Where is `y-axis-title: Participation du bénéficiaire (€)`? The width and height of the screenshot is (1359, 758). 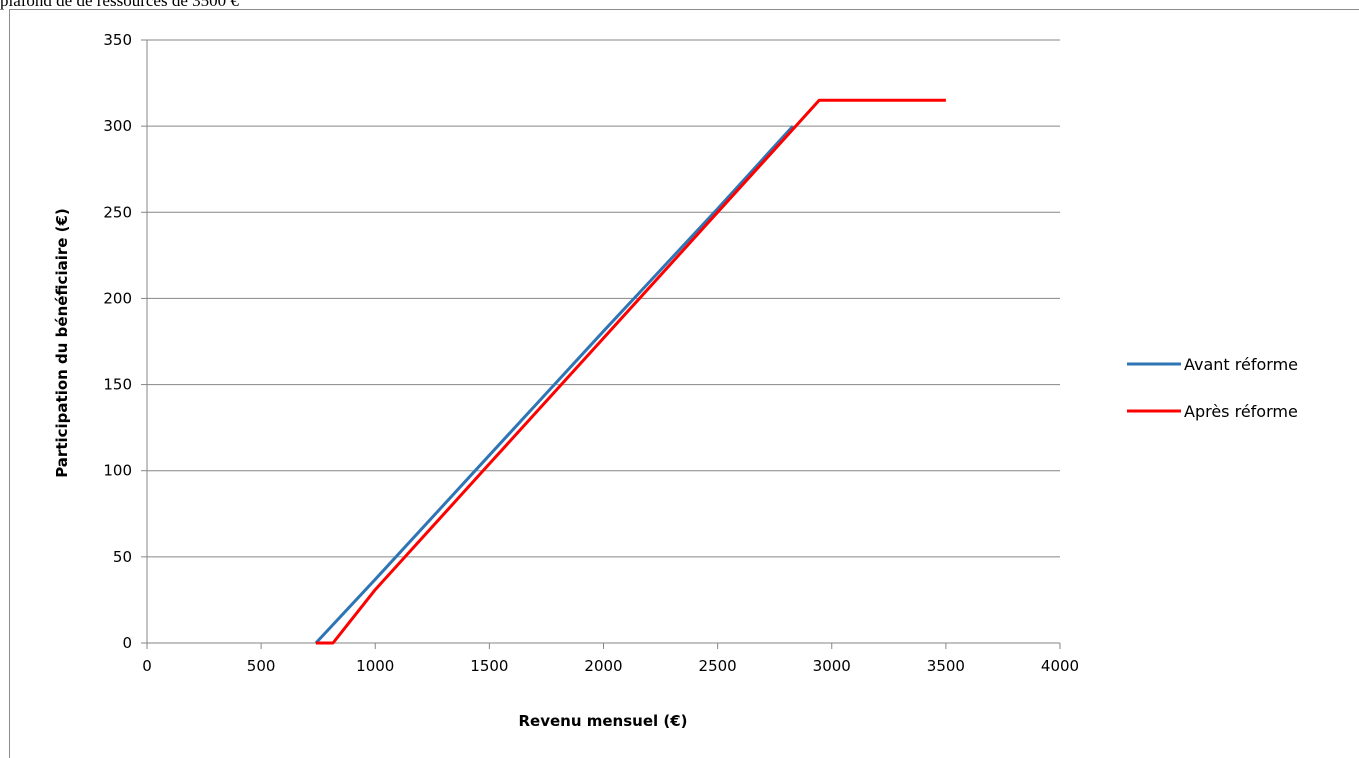
y-axis-title: Participation du bénéficiaire (€) is located at coordinates (62, 343).